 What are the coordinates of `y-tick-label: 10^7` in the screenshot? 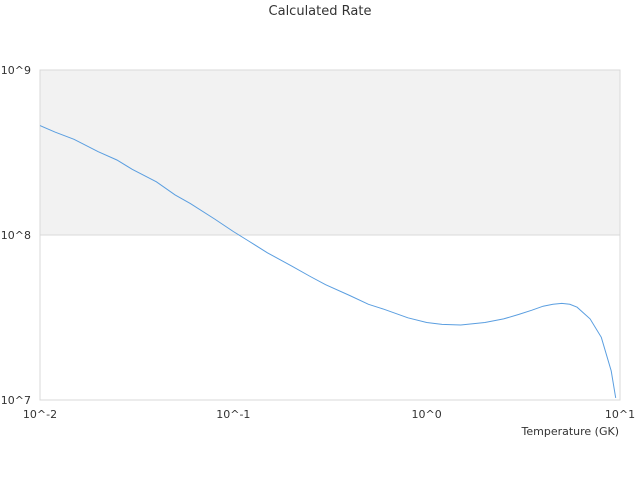 It's located at (16, 400).